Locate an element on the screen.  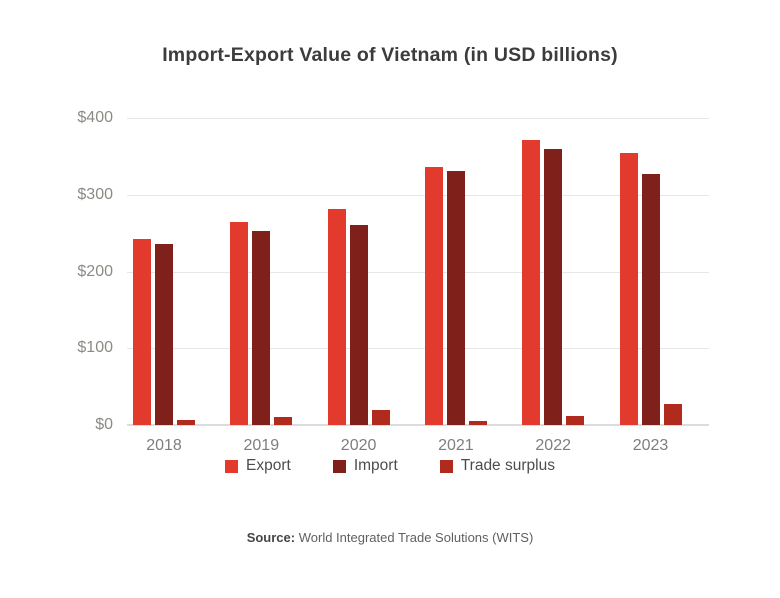
bar-group-2021 is located at coordinates (455, 296).